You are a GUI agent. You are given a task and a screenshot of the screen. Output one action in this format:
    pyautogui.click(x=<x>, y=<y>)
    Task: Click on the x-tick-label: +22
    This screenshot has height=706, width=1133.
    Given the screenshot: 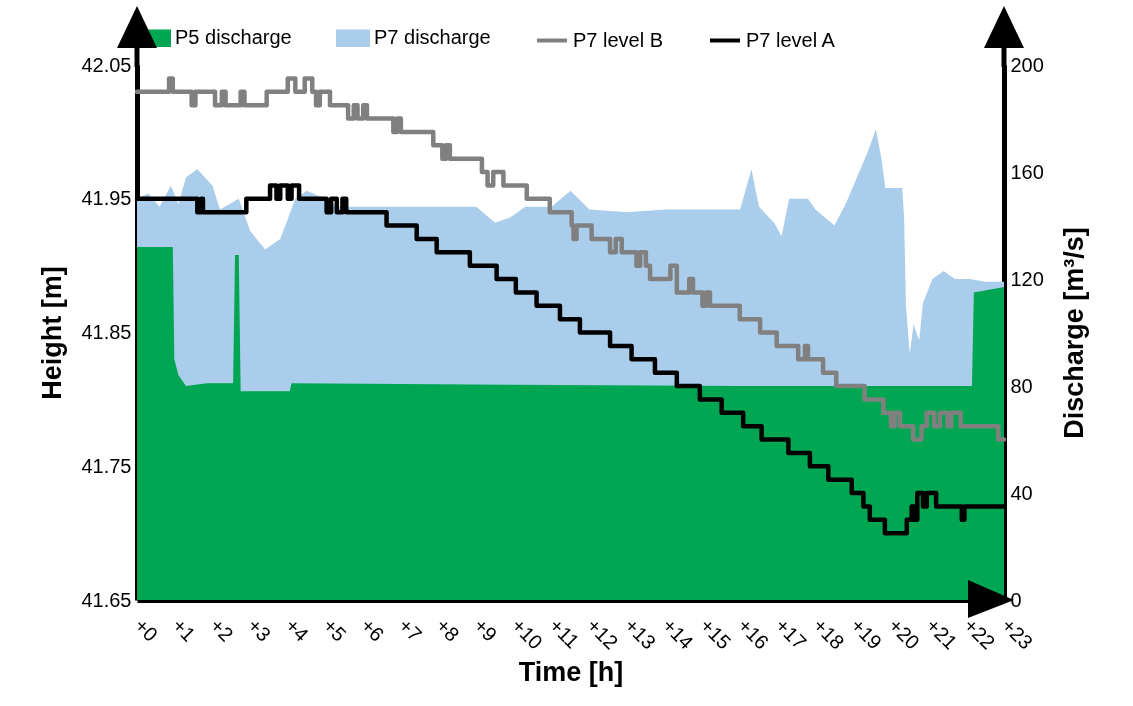 What is the action you would take?
    pyautogui.click(x=979, y=634)
    